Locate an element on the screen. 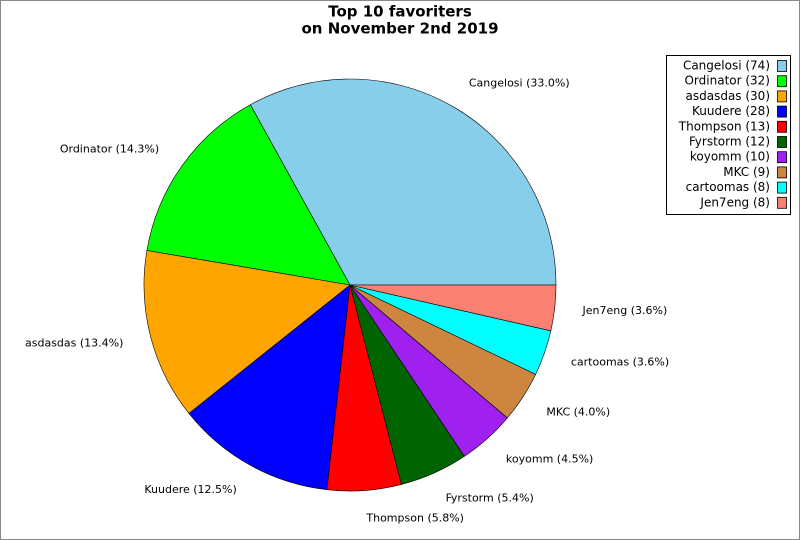  chart-subtitle: on November 2nd 2019 is located at coordinates (400, 29).